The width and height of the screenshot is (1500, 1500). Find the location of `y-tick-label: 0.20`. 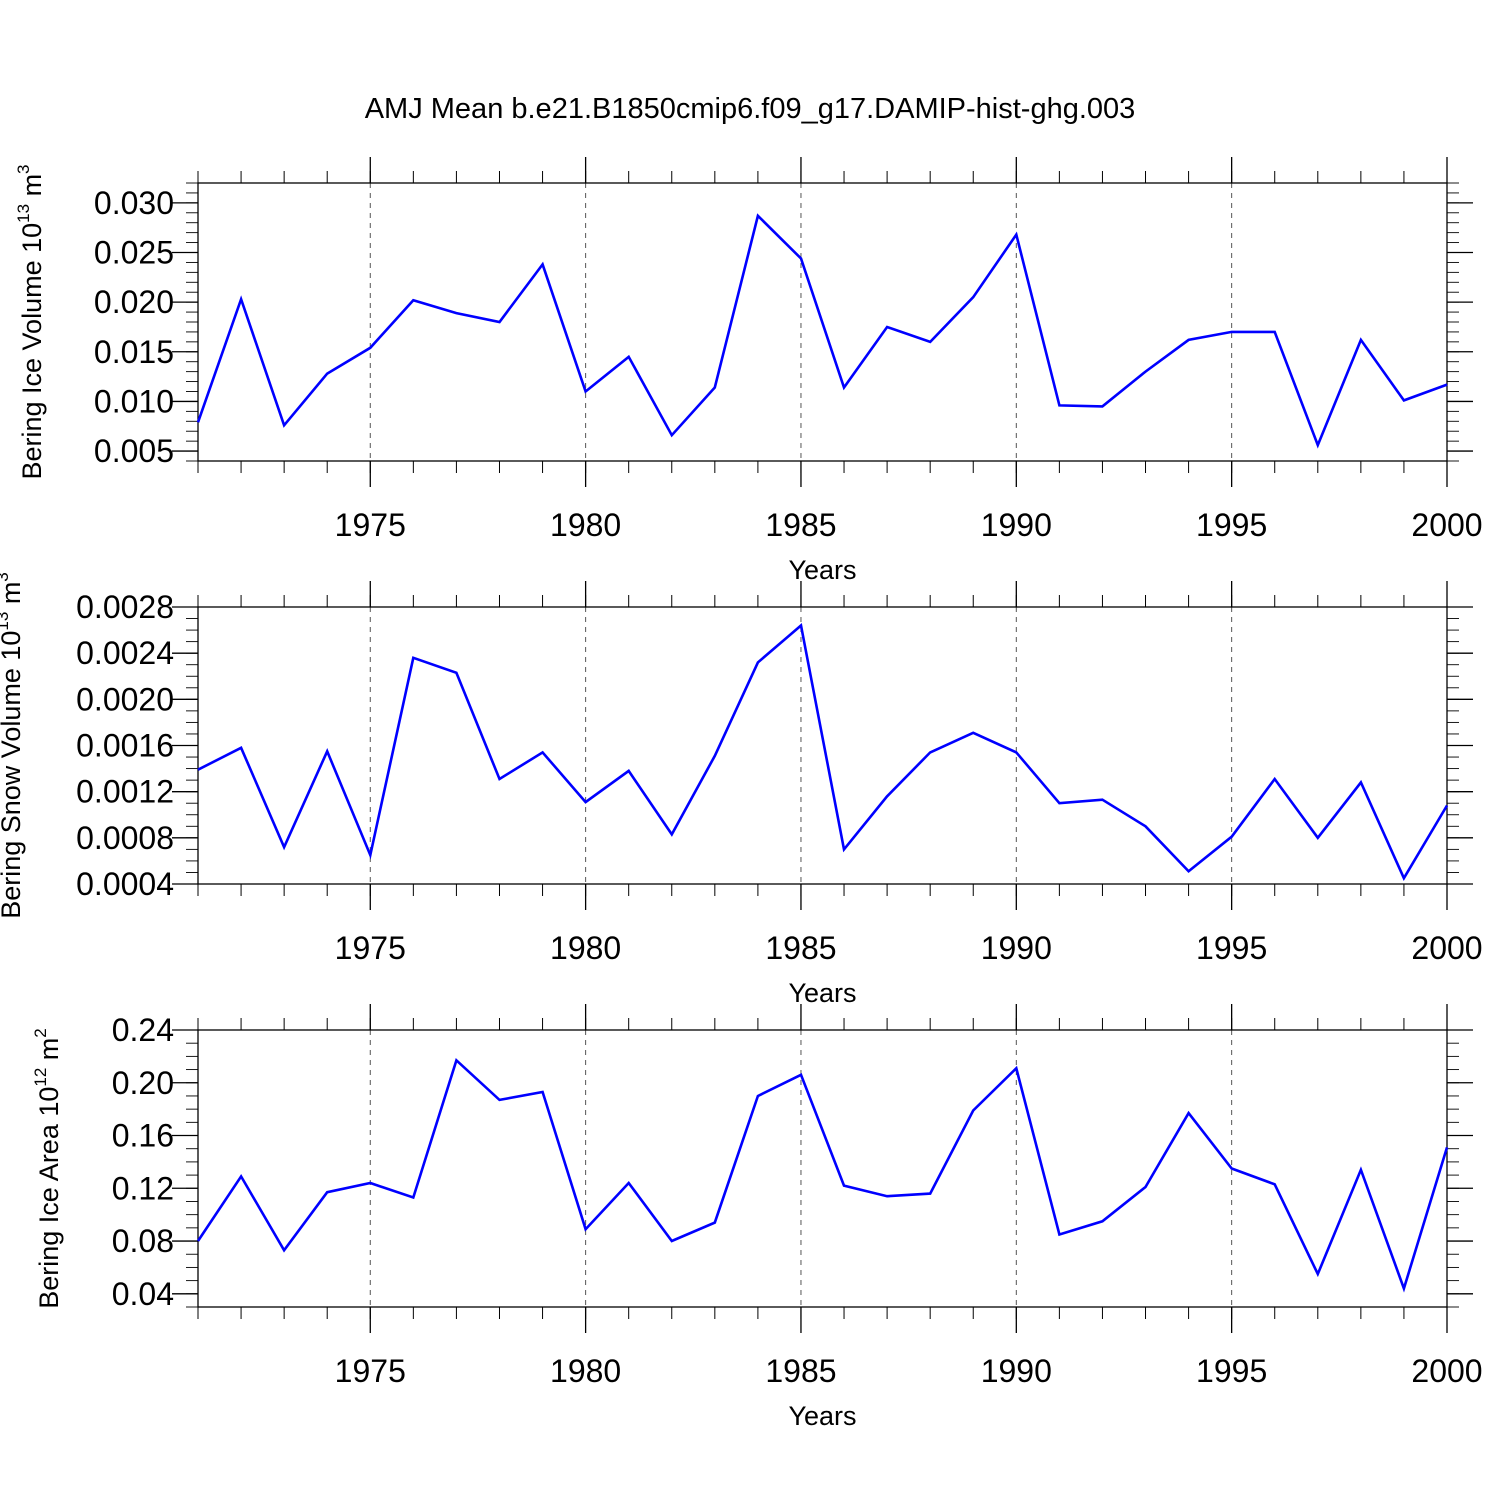

y-tick-label: 0.20 is located at coordinates (143, 1083).